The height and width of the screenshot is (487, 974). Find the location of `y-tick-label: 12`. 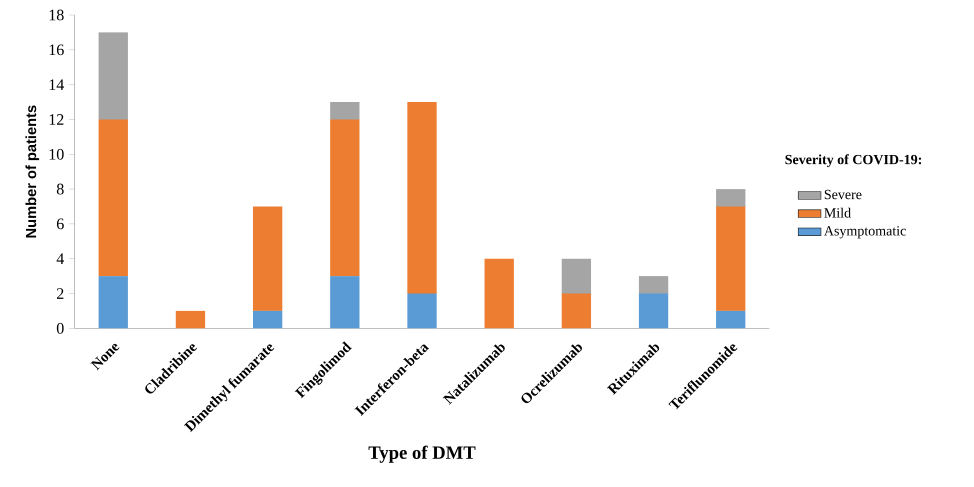

y-tick-label: 12 is located at coordinates (57, 119).